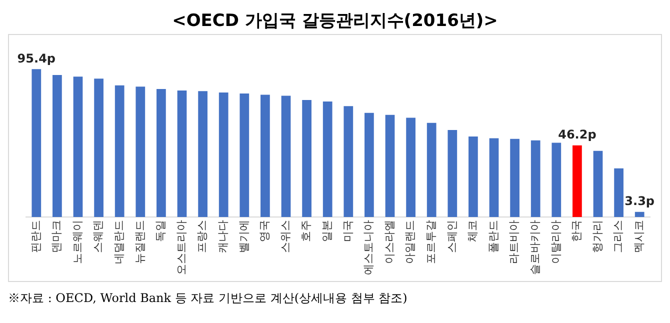 The width and height of the screenshot is (670, 323). What do you see at coordinates (639, 236) in the screenshot?
I see `x-tick-label: 멕시코` at bounding box center [639, 236].